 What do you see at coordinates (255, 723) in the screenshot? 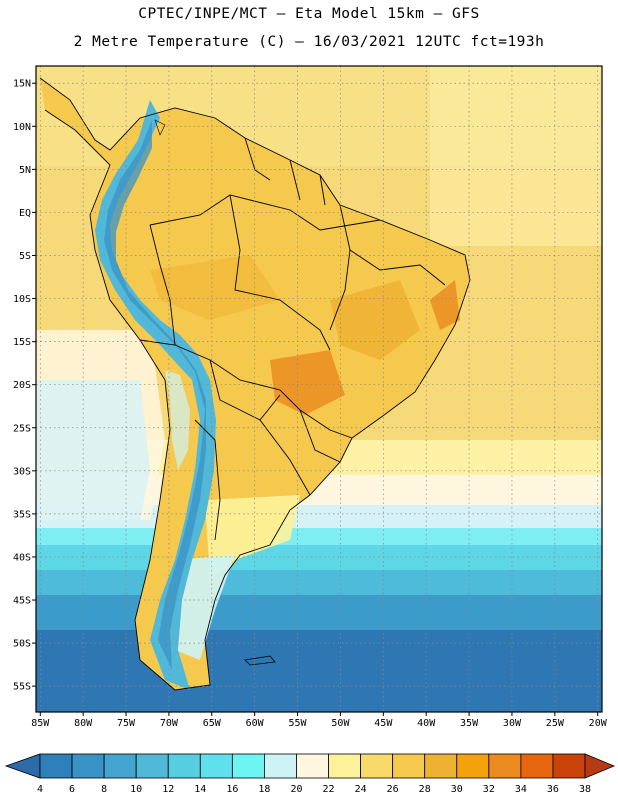
I see `lon-label: 60W` at bounding box center [255, 723].